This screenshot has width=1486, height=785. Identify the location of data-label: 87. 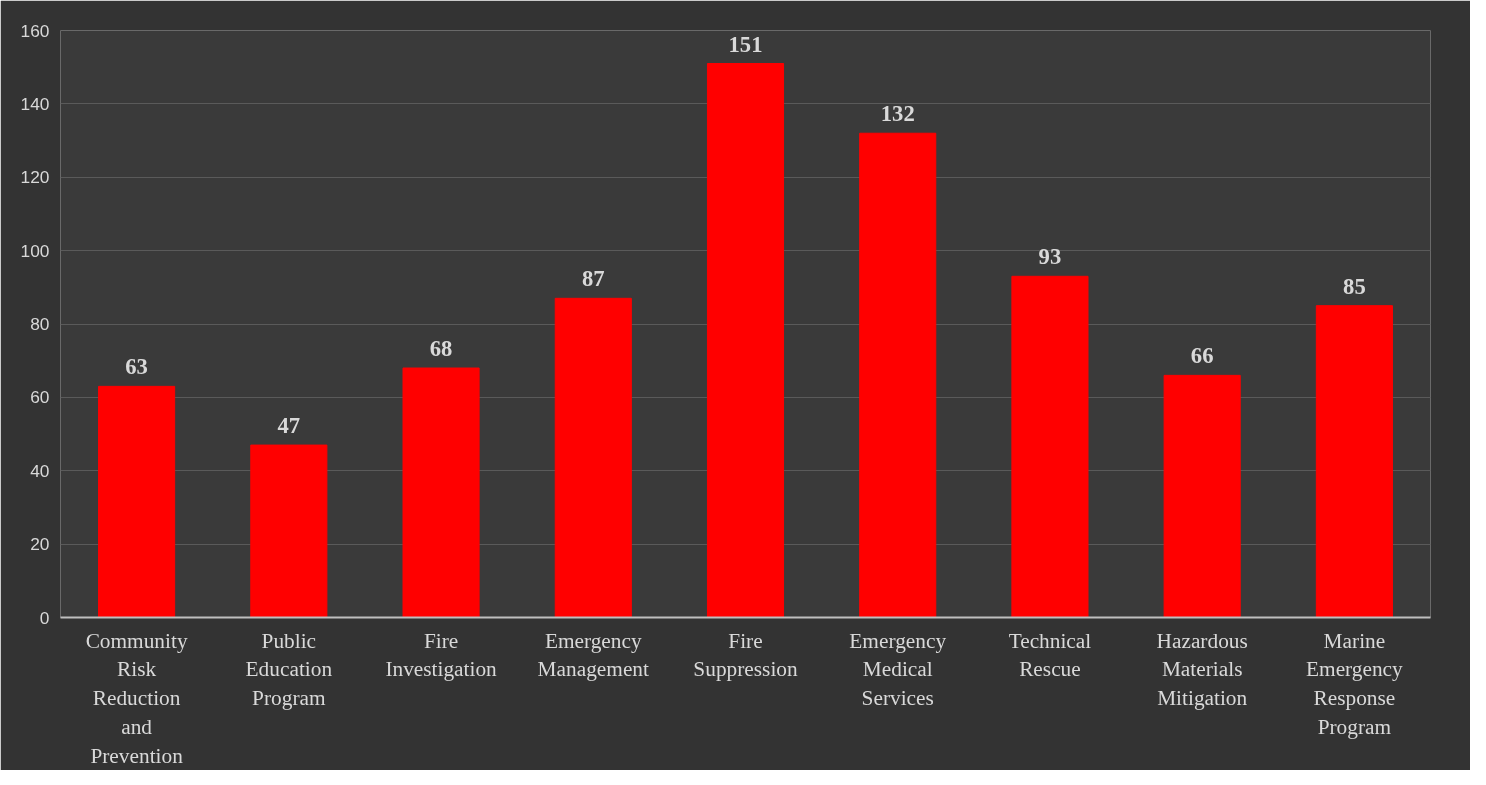
(593, 279).